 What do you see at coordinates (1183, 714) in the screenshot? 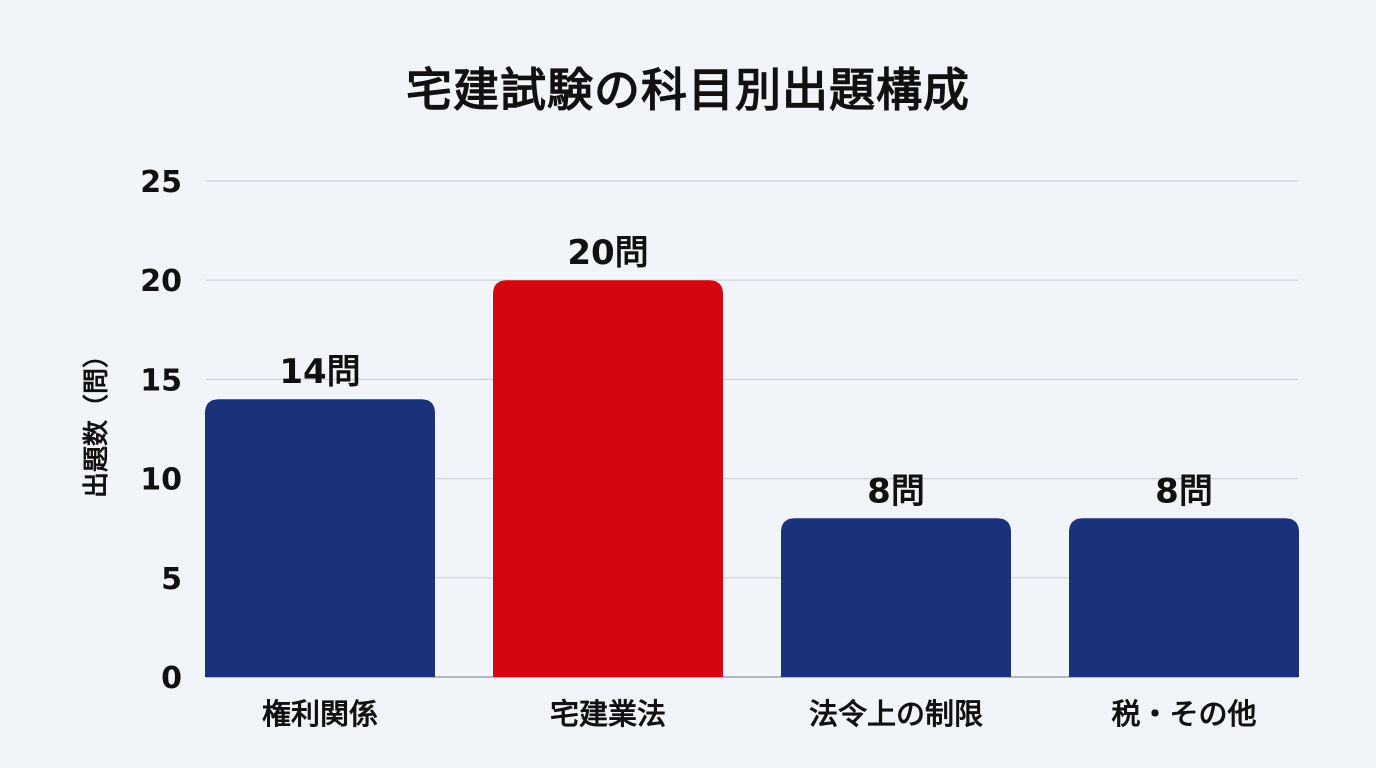
I see `x-tick-label: 税・その他` at bounding box center [1183, 714].